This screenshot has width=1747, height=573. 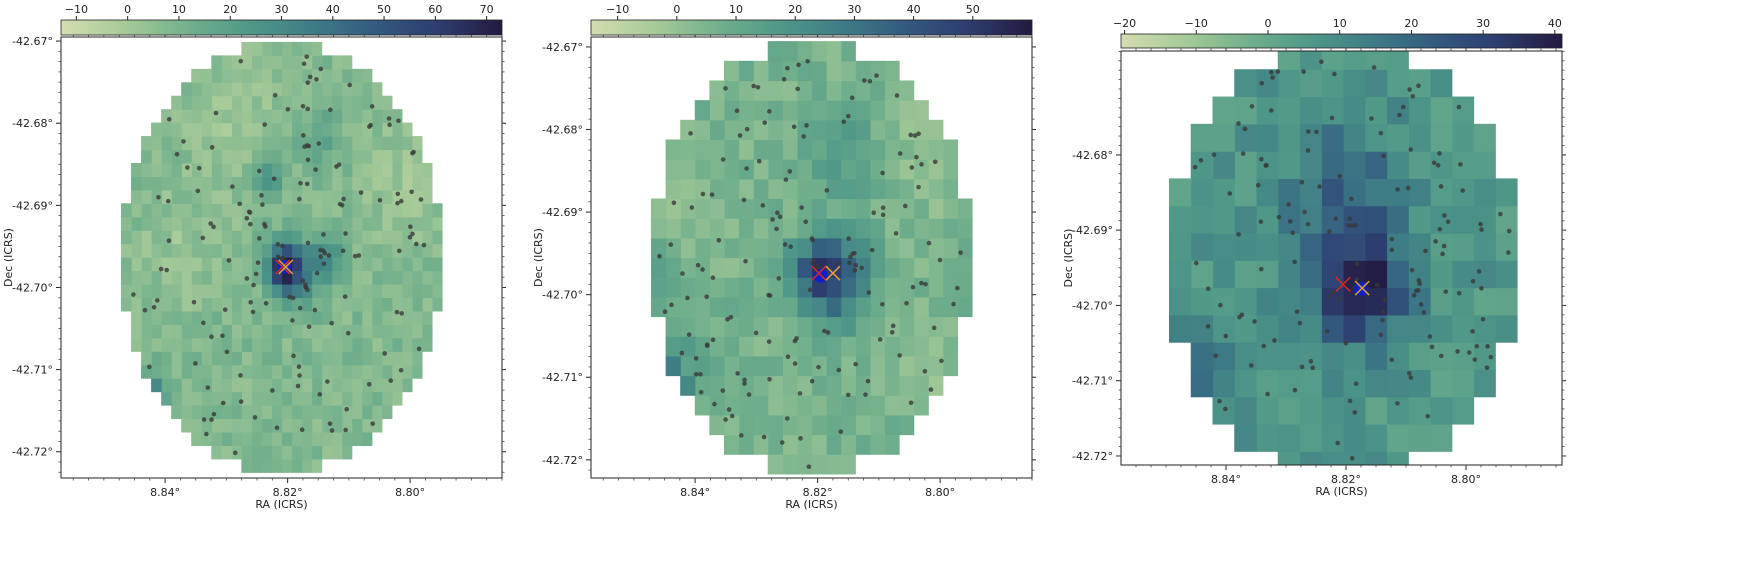 I want to click on colorbar-tick-label: 40, so click(x=333, y=9).